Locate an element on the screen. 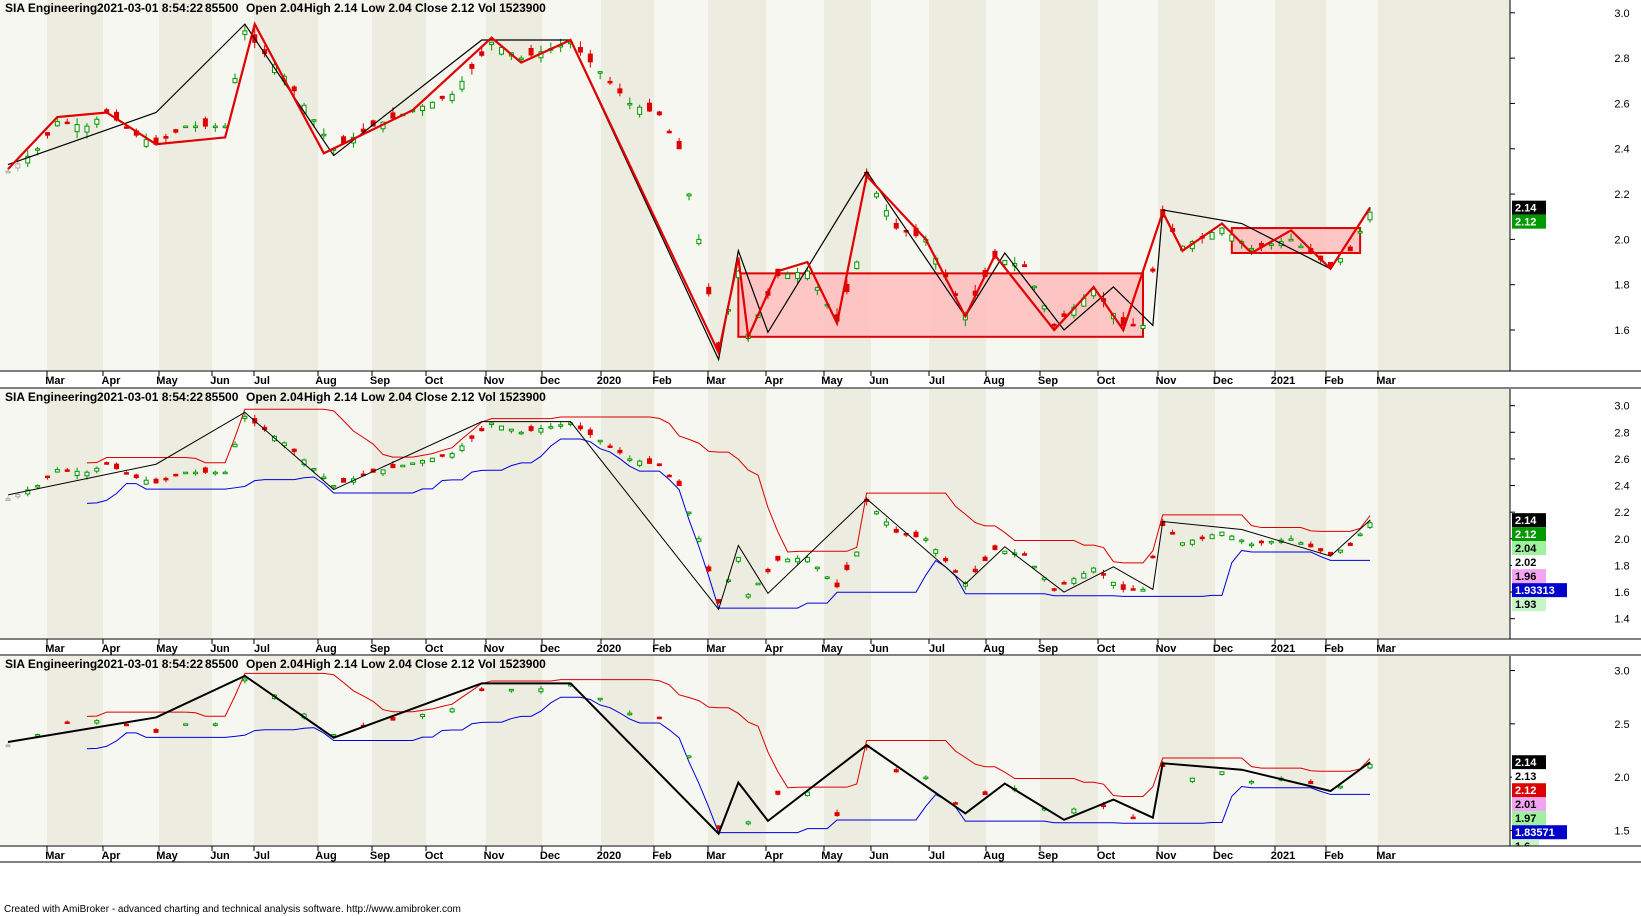 The height and width of the screenshot is (916, 1641). x-tick-label: Mar is located at coordinates (716, 381).